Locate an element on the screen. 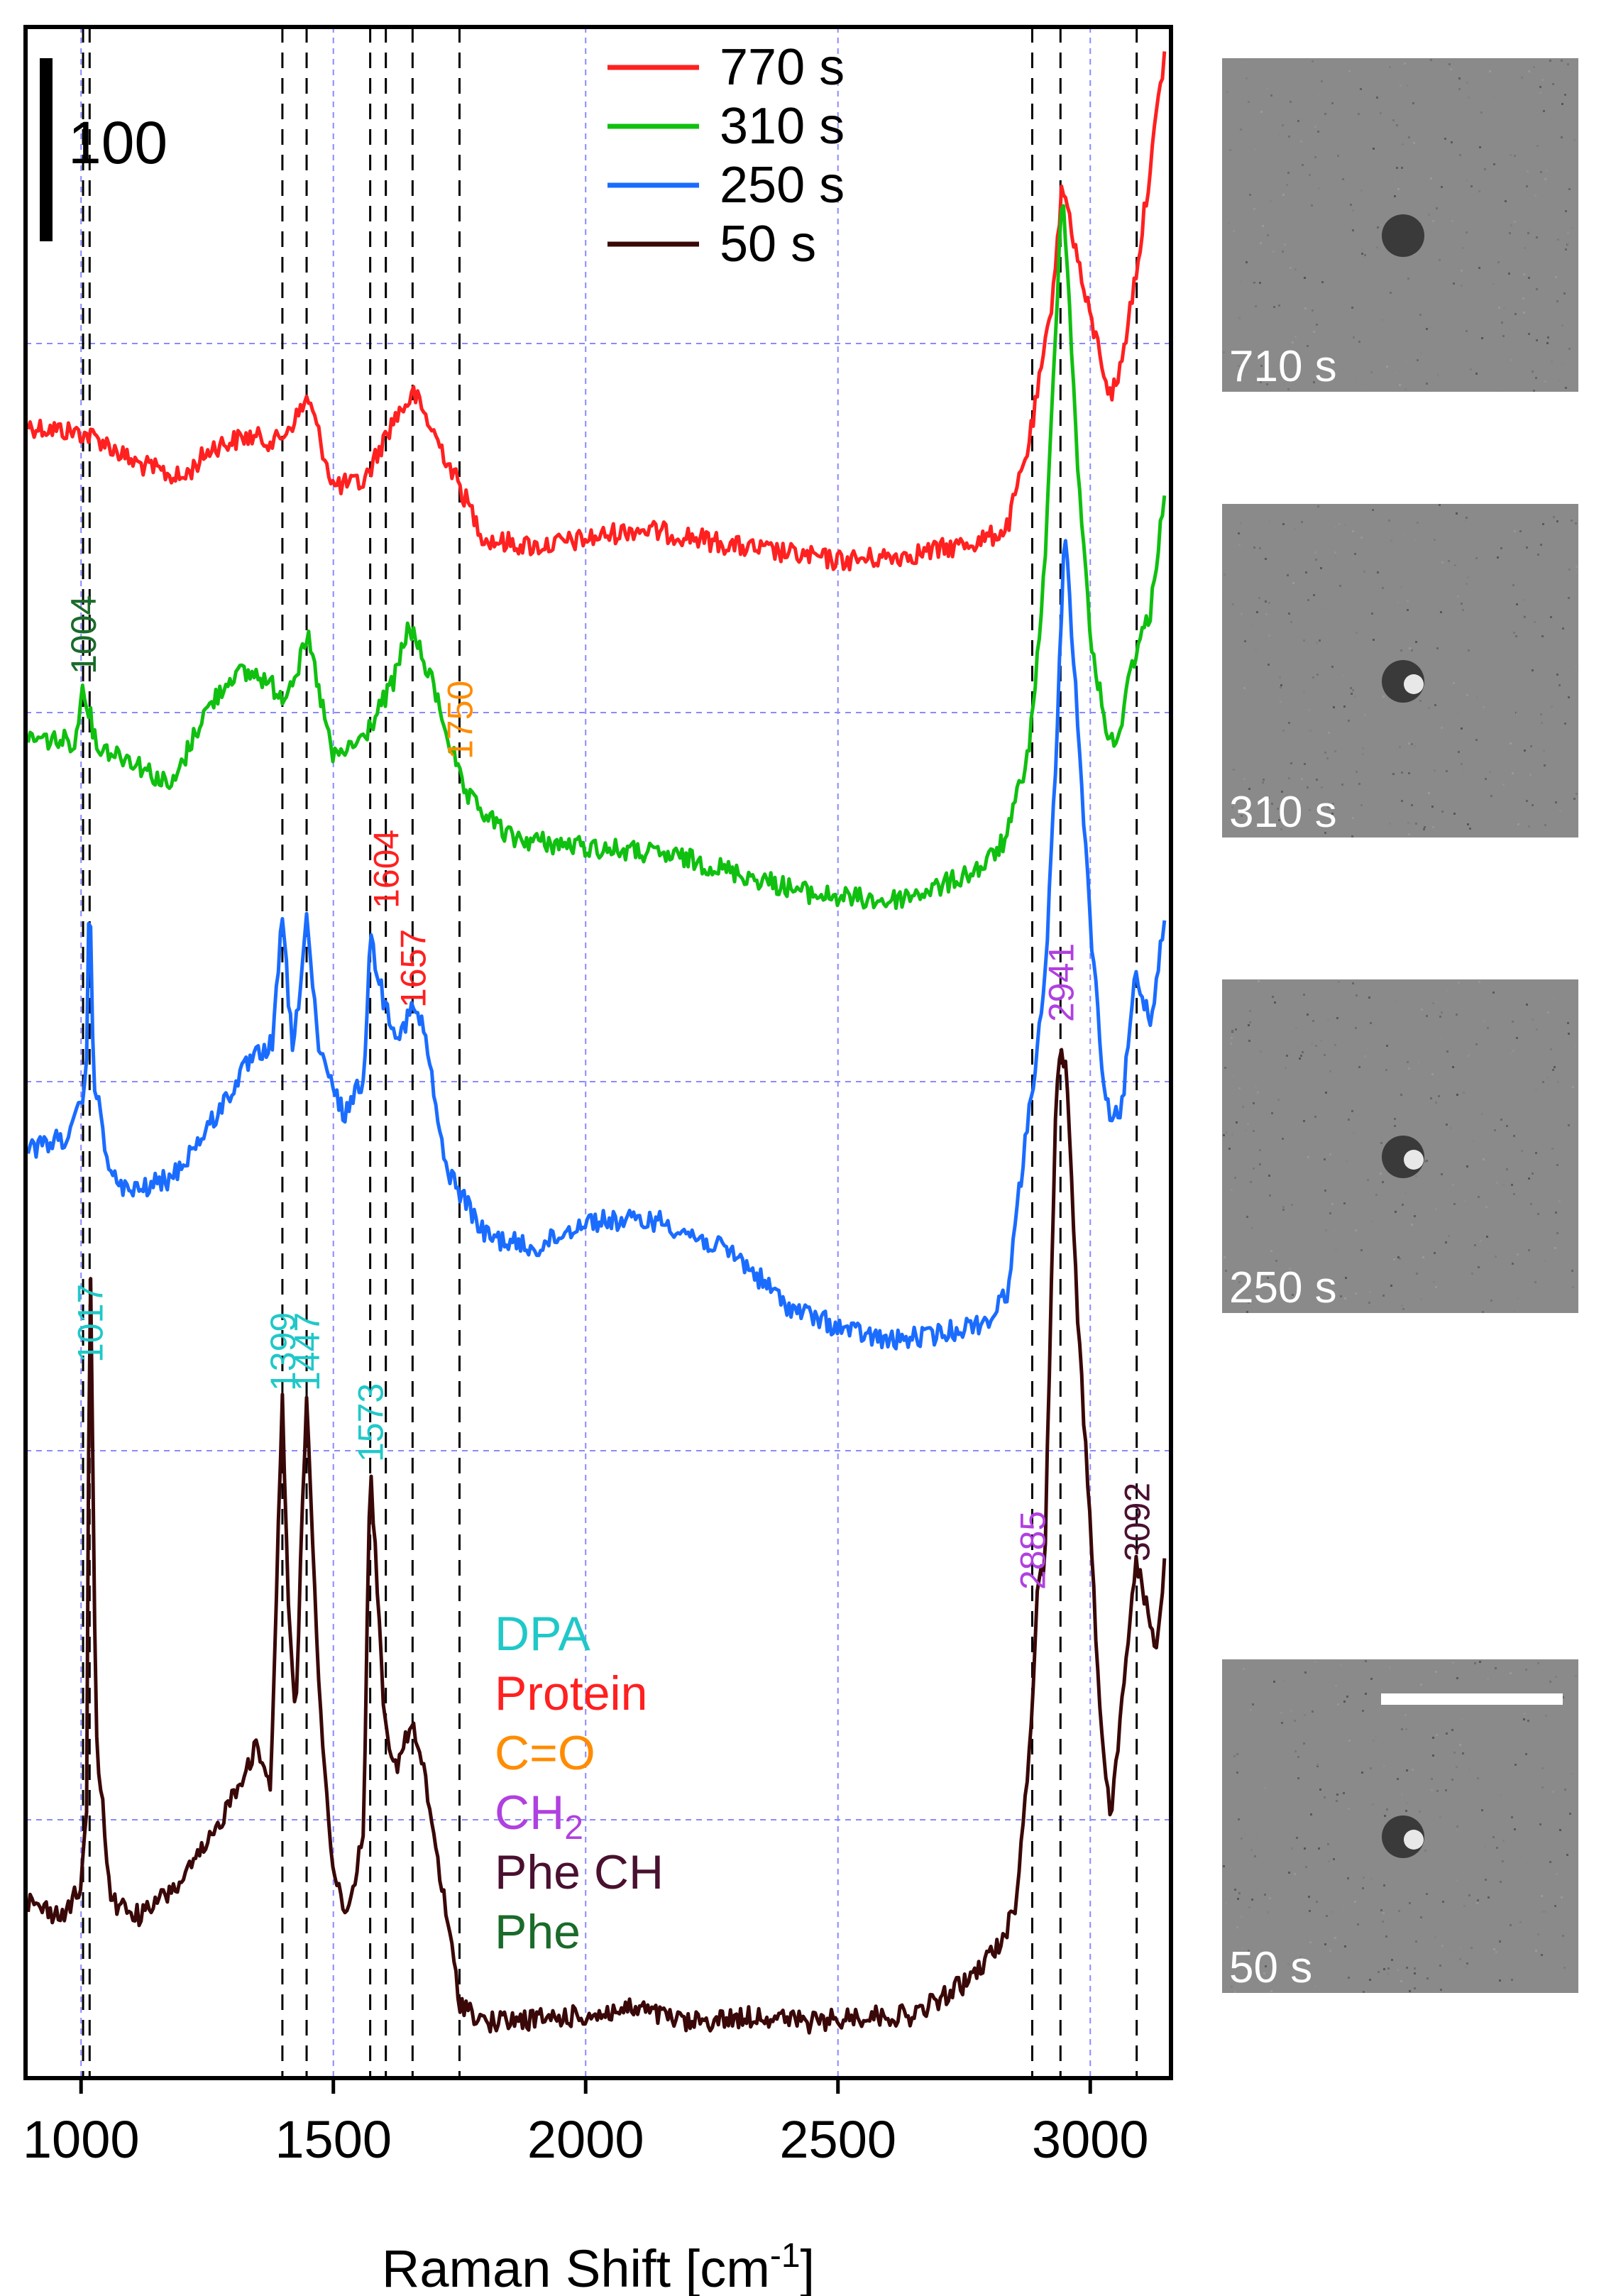  panel-label: 50 s is located at coordinates (1271, 1967).